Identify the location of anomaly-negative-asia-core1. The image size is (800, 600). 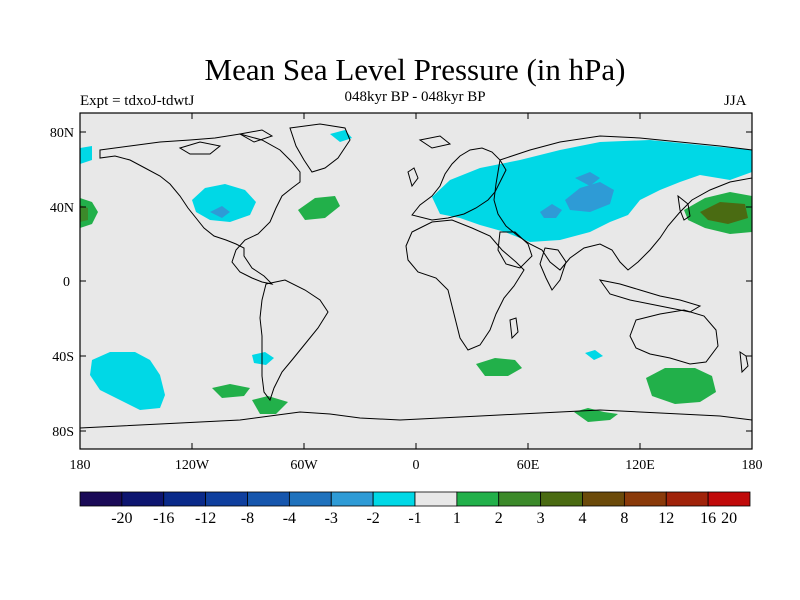
(589, 197).